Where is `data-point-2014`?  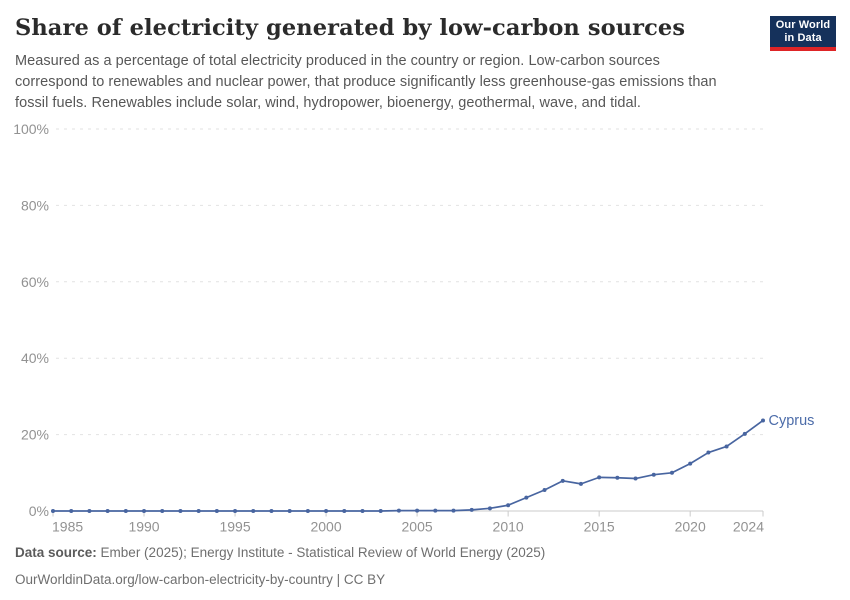 data-point-2014 is located at coordinates (580, 483).